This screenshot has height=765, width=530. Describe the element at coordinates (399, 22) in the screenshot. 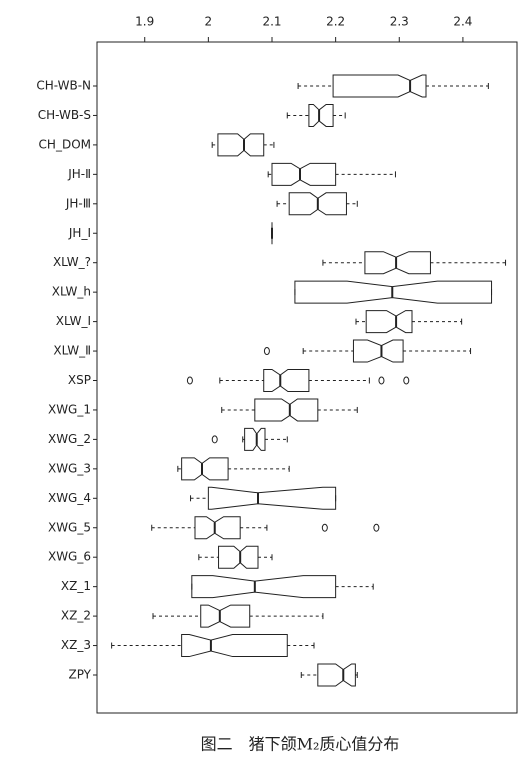

I see `x-tick-label: 2.3` at that location.